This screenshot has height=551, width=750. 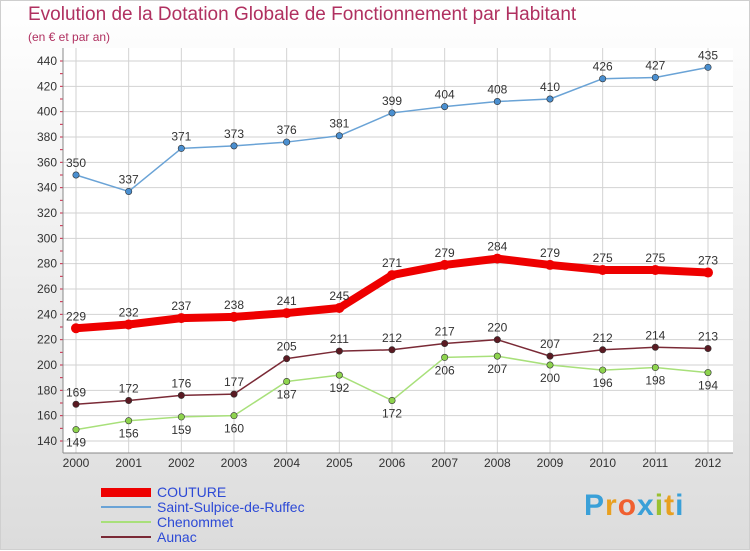 I want to click on data-label: 200, so click(x=550, y=378).